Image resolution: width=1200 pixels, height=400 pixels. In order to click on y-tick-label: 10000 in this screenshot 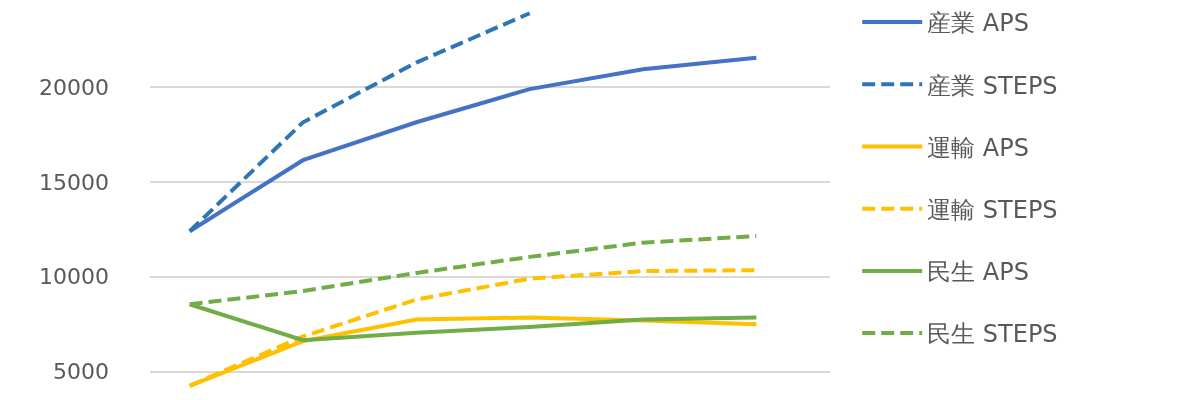, I will do `click(74, 277)`.